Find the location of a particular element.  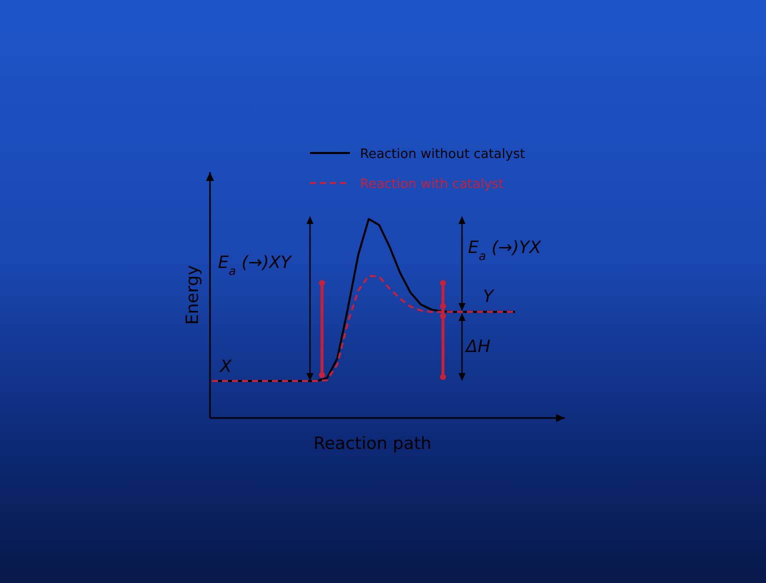

annotation: ΔH is located at coordinates (477, 347).